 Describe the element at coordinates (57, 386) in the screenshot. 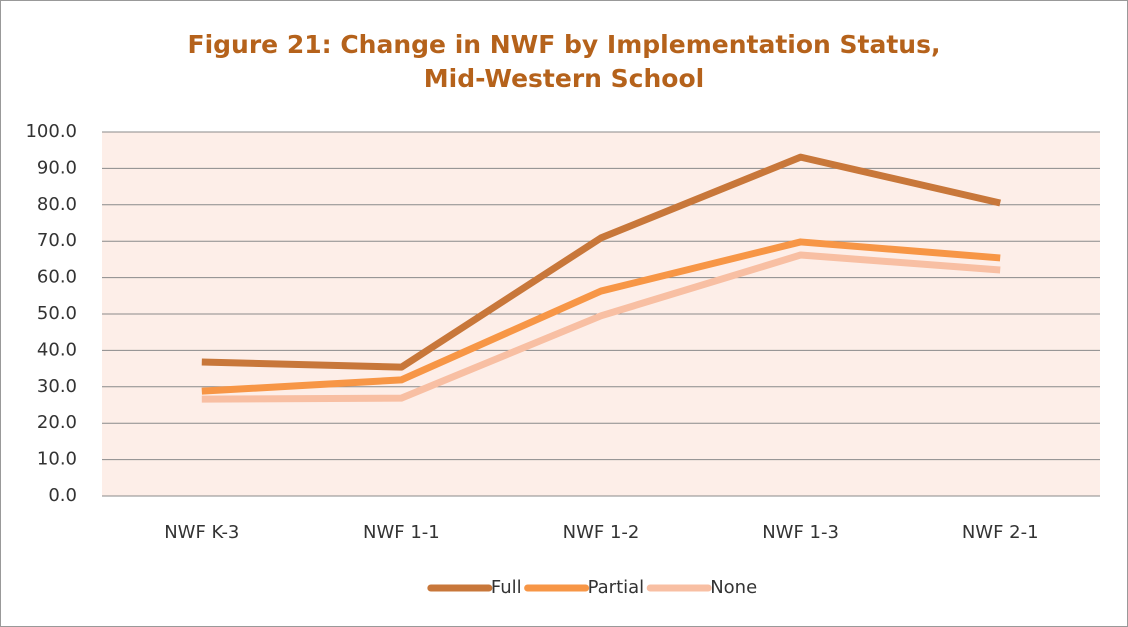

I see `y-tick-label: 30.0` at that location.